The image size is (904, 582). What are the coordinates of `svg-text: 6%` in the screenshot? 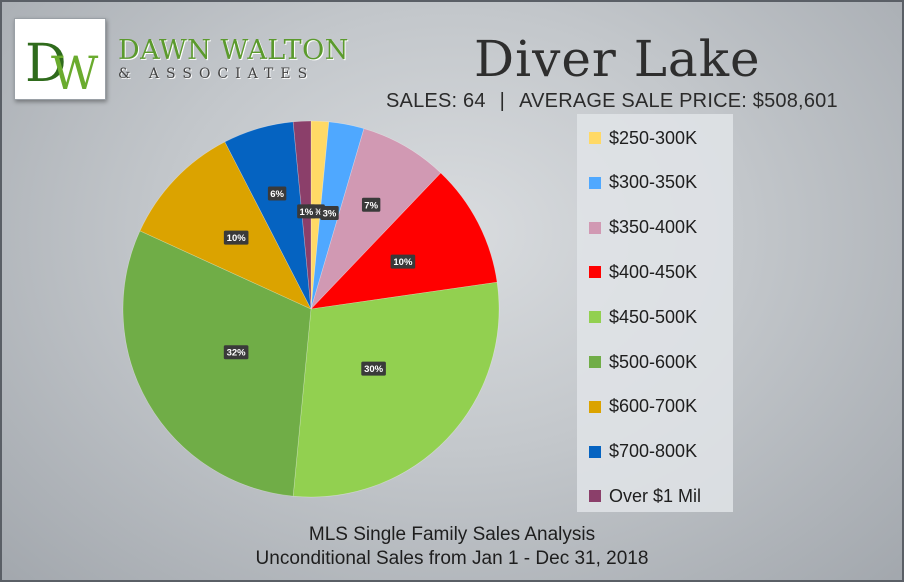 It's located at (277, 194).